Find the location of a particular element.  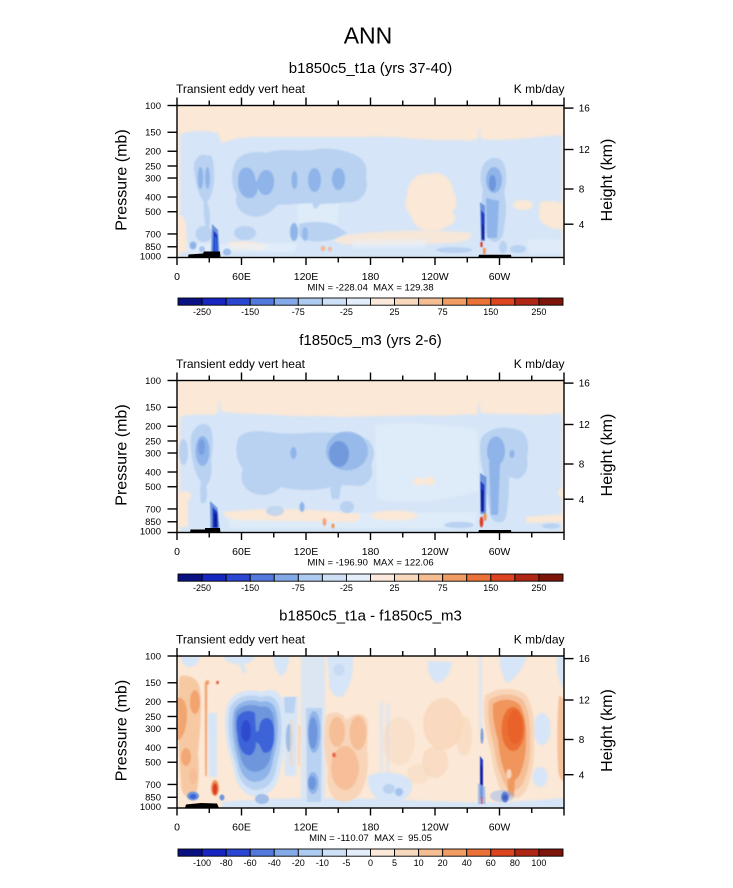

svg-text: 10 is located at coordinates (419, 863).